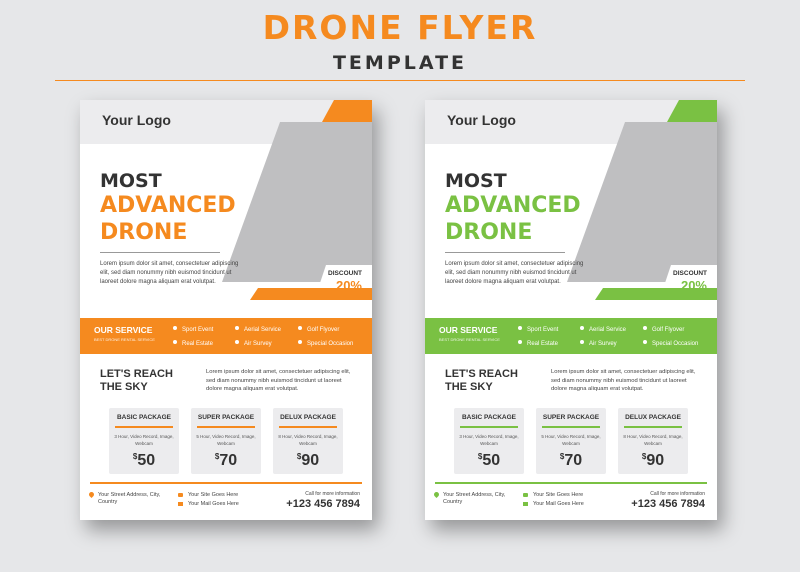 The image size is (800, 572). What do you see at coordinates (489, 232) in the screenshot?
I see `headline-line-3: DRONE` at bounding box center [489, 232].